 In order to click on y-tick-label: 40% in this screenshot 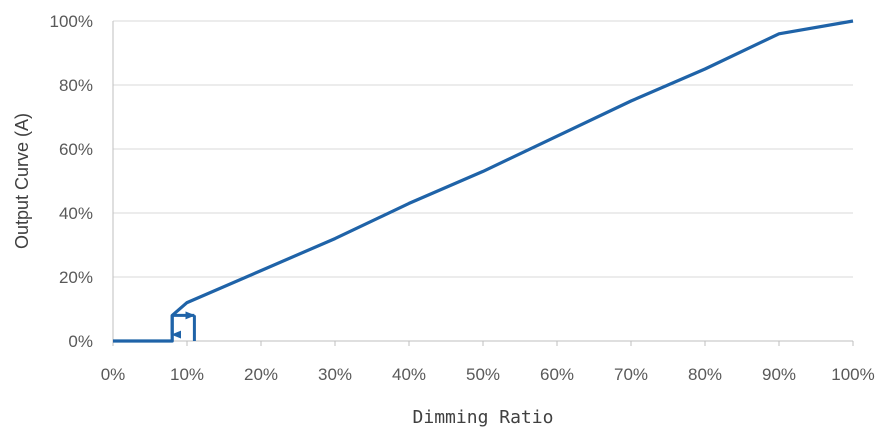, I will do `click(76, 213)`.